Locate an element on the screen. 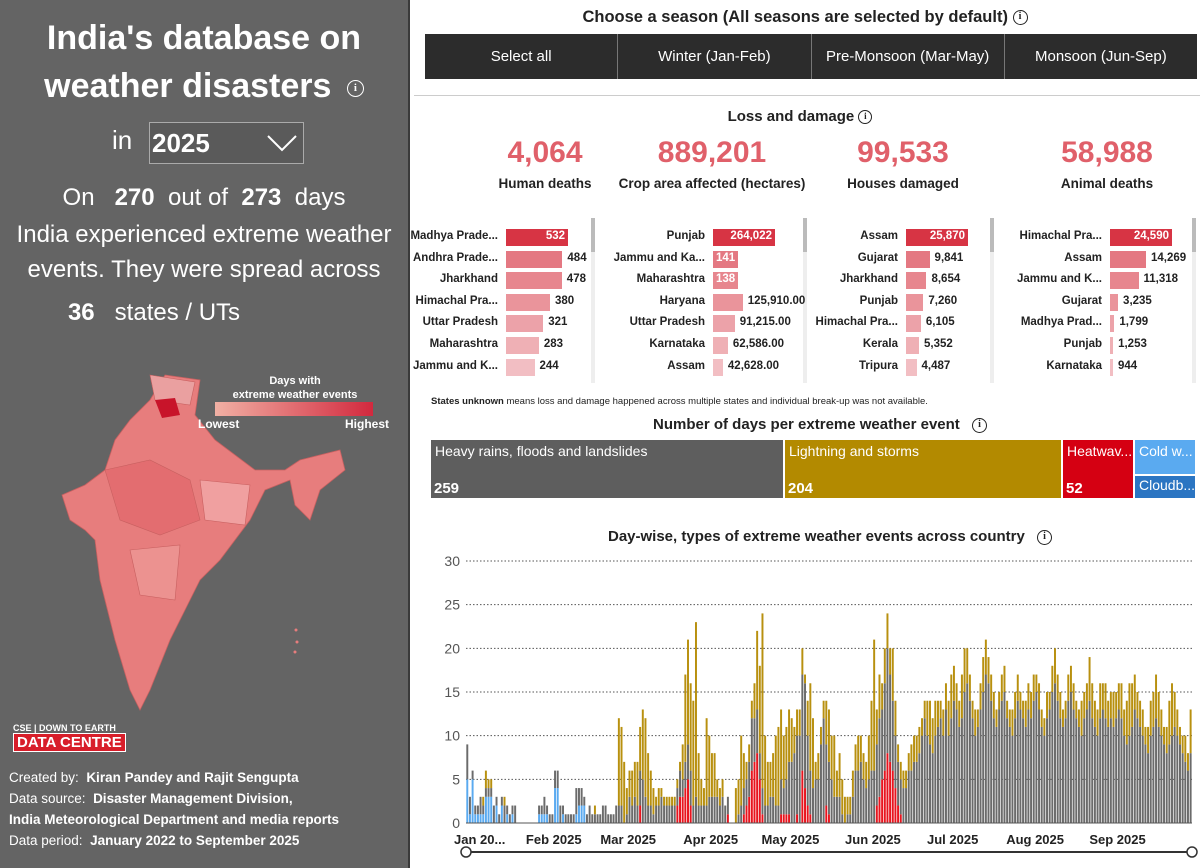 The height and width of the screenshot is (868, 1200). slider-handle-start is located at coordinates (466, 852).